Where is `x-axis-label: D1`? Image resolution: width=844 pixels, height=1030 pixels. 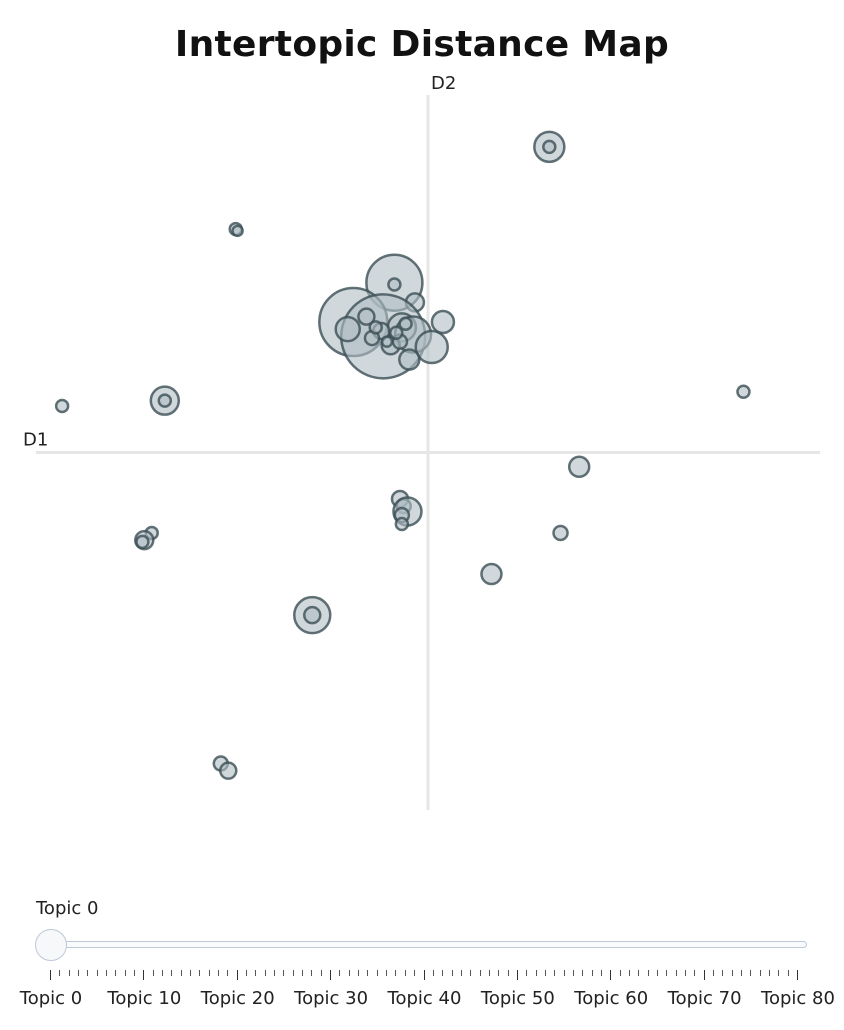 x-axis-label: D1 is located at coordinates (35, 440).